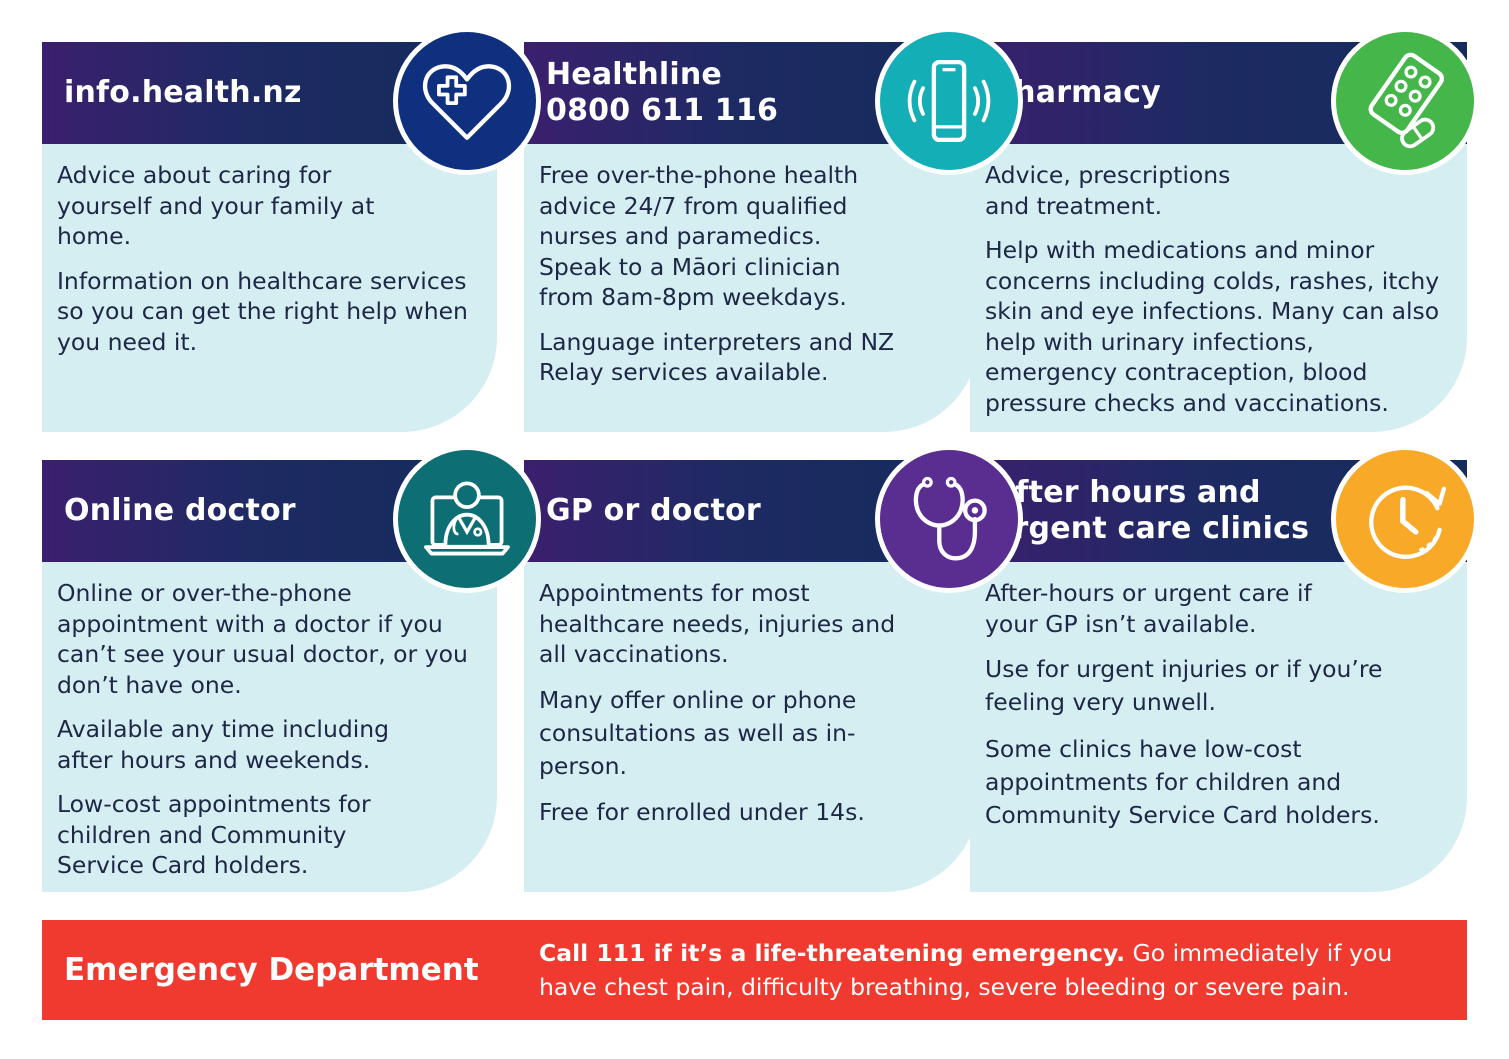  Describe the element at coordinates (1405, 519) in the screenshot. I see `clock-icon` at that location.